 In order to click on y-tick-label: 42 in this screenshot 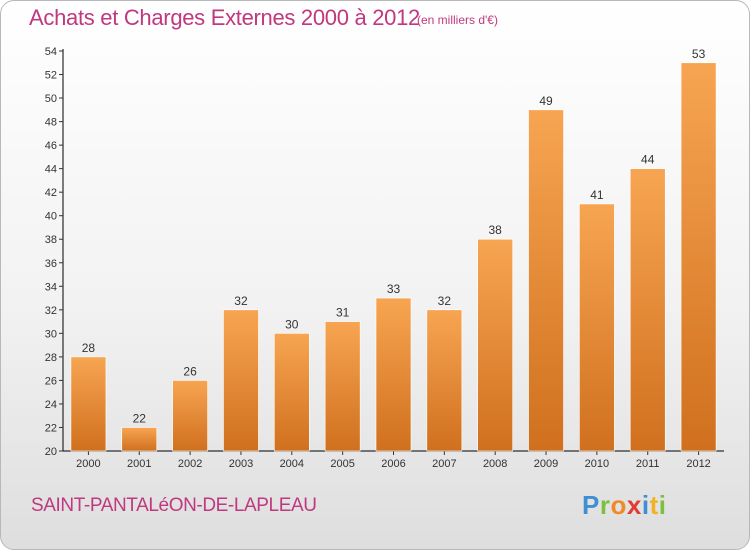, I will do `click(51, 193)`.